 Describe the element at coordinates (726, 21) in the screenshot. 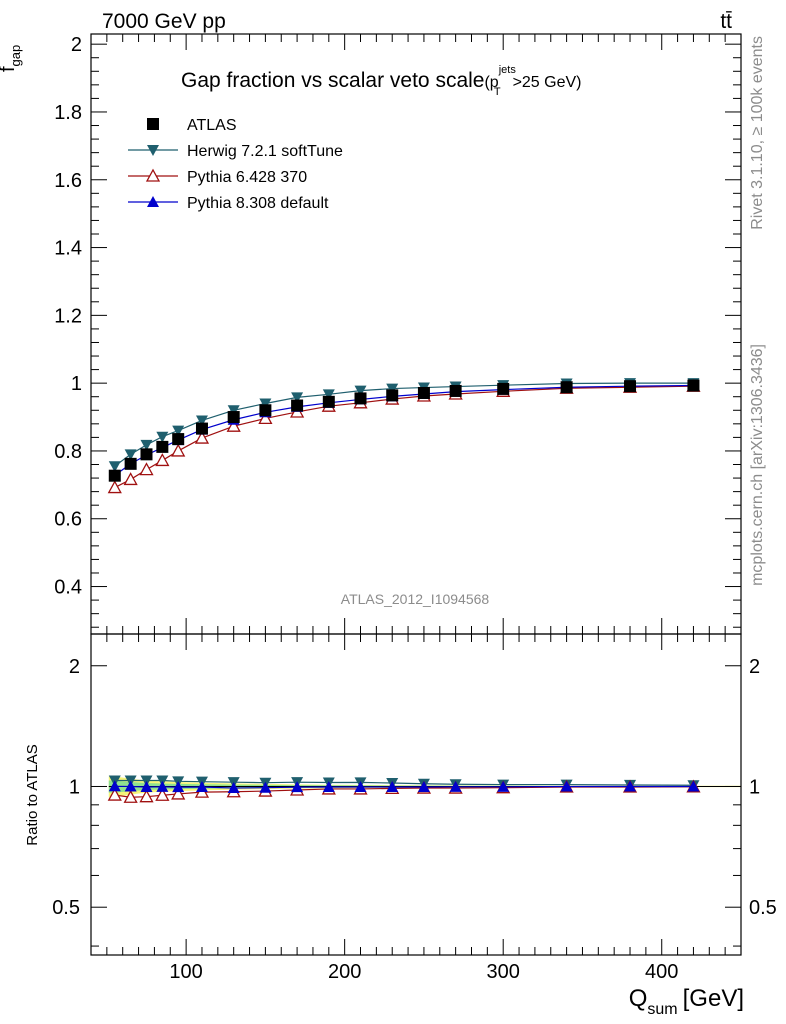

I see `process-label: tt̄` at that location.